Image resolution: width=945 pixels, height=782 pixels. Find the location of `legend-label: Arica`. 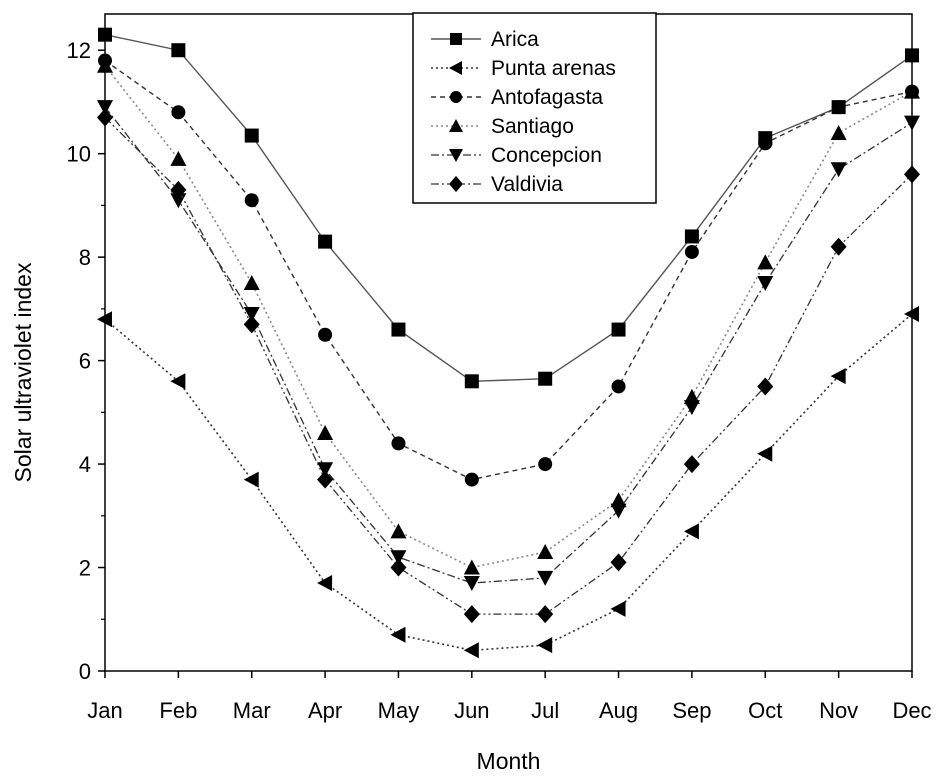

legend-label: Arica is located at coordinates (515, 39).